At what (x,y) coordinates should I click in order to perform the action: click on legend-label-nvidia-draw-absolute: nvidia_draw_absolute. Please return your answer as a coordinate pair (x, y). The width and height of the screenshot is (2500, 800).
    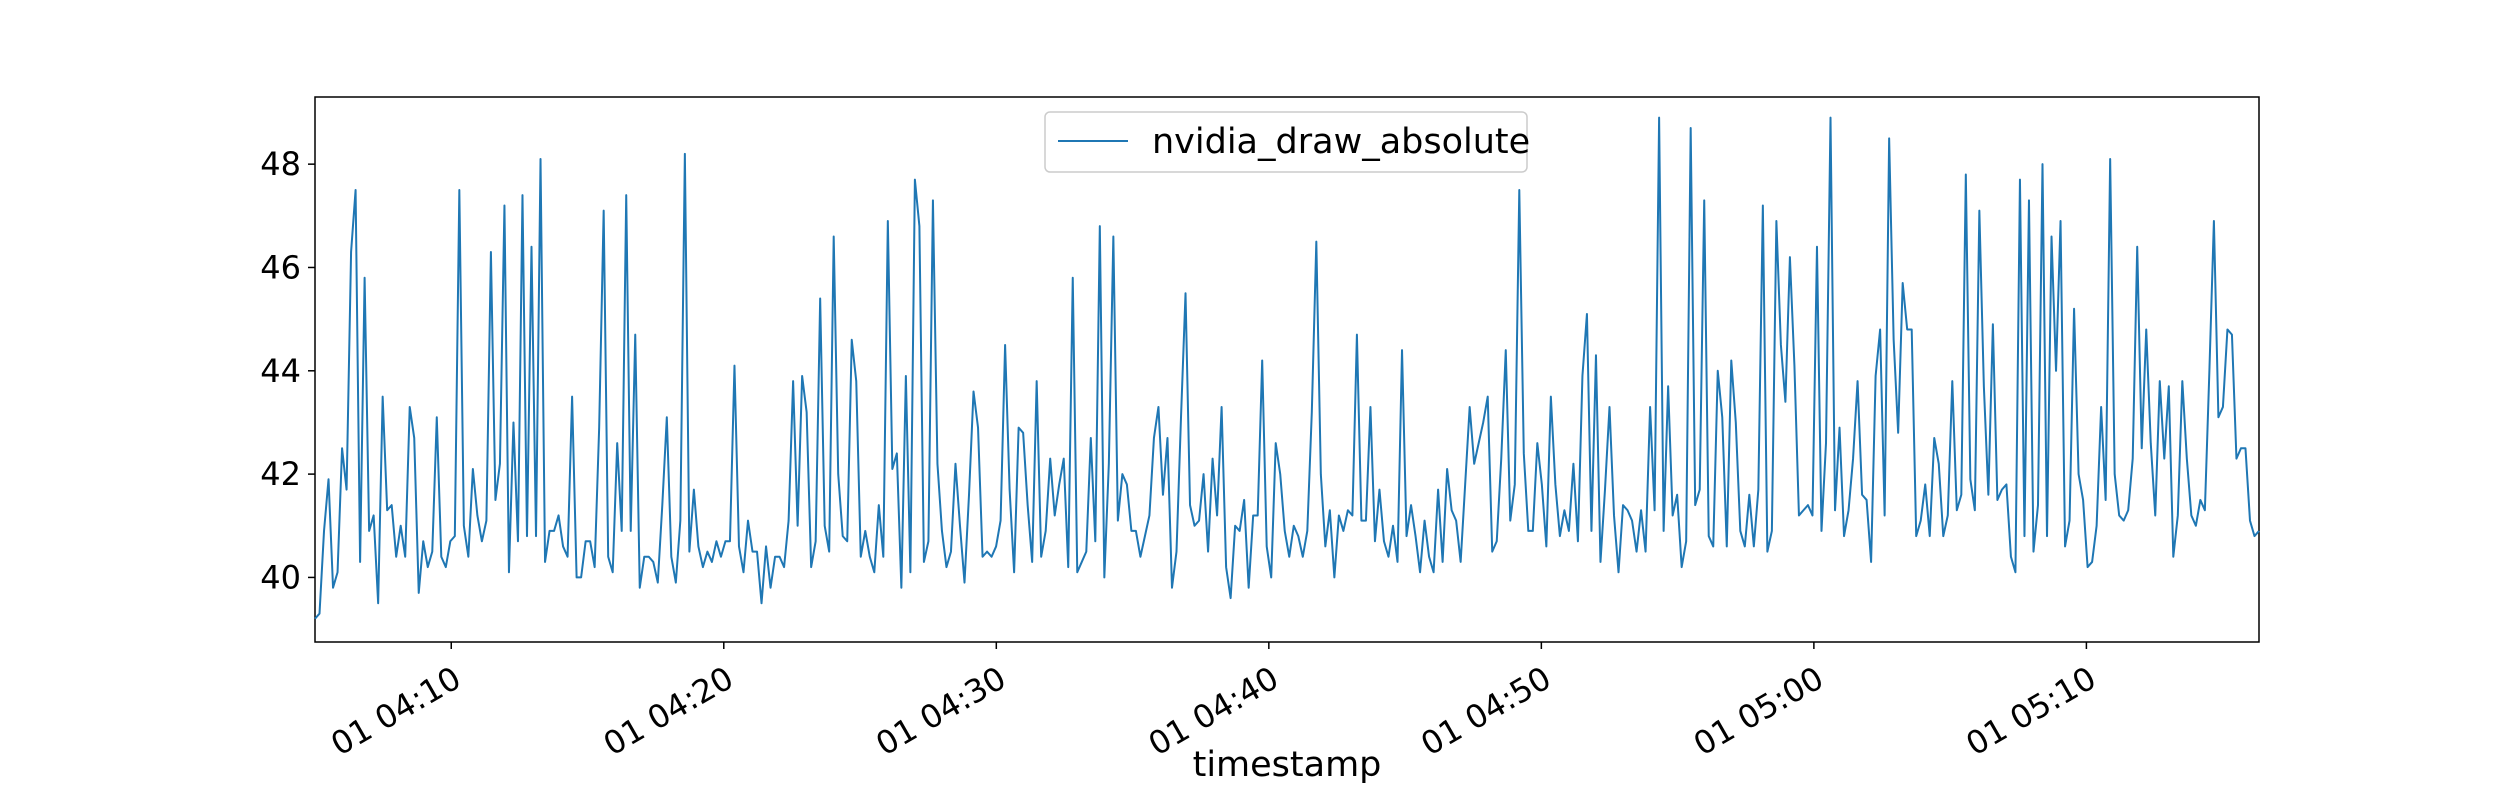
    Looking at the image, I should click on (1341, 142).